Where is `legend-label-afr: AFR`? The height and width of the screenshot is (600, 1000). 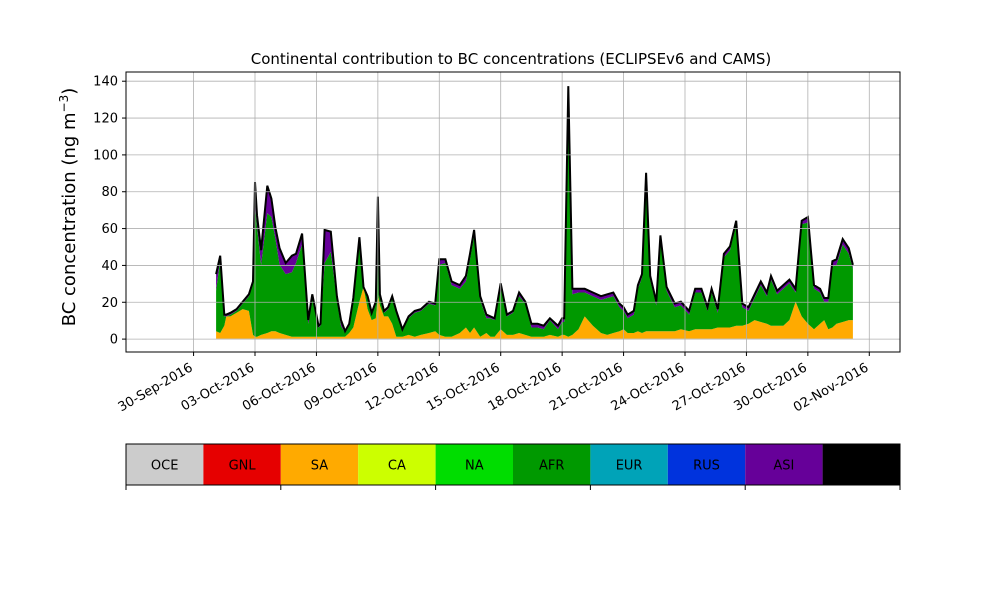
legend-label-afr: AFR is located at coordinates (551, 466).